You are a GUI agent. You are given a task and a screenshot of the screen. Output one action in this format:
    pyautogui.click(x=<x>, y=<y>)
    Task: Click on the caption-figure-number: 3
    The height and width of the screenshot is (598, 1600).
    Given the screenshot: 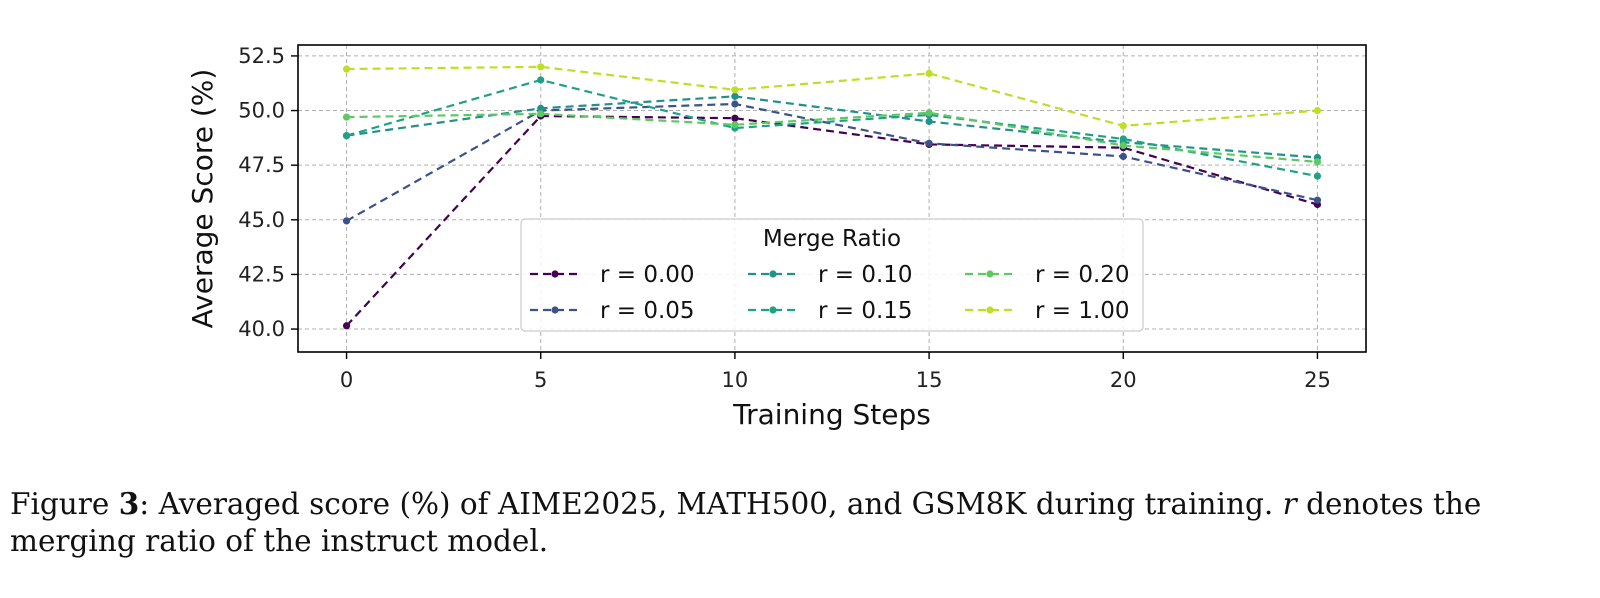 What is the action you would take?
    pyautogui.click(x=129, y=503)
    